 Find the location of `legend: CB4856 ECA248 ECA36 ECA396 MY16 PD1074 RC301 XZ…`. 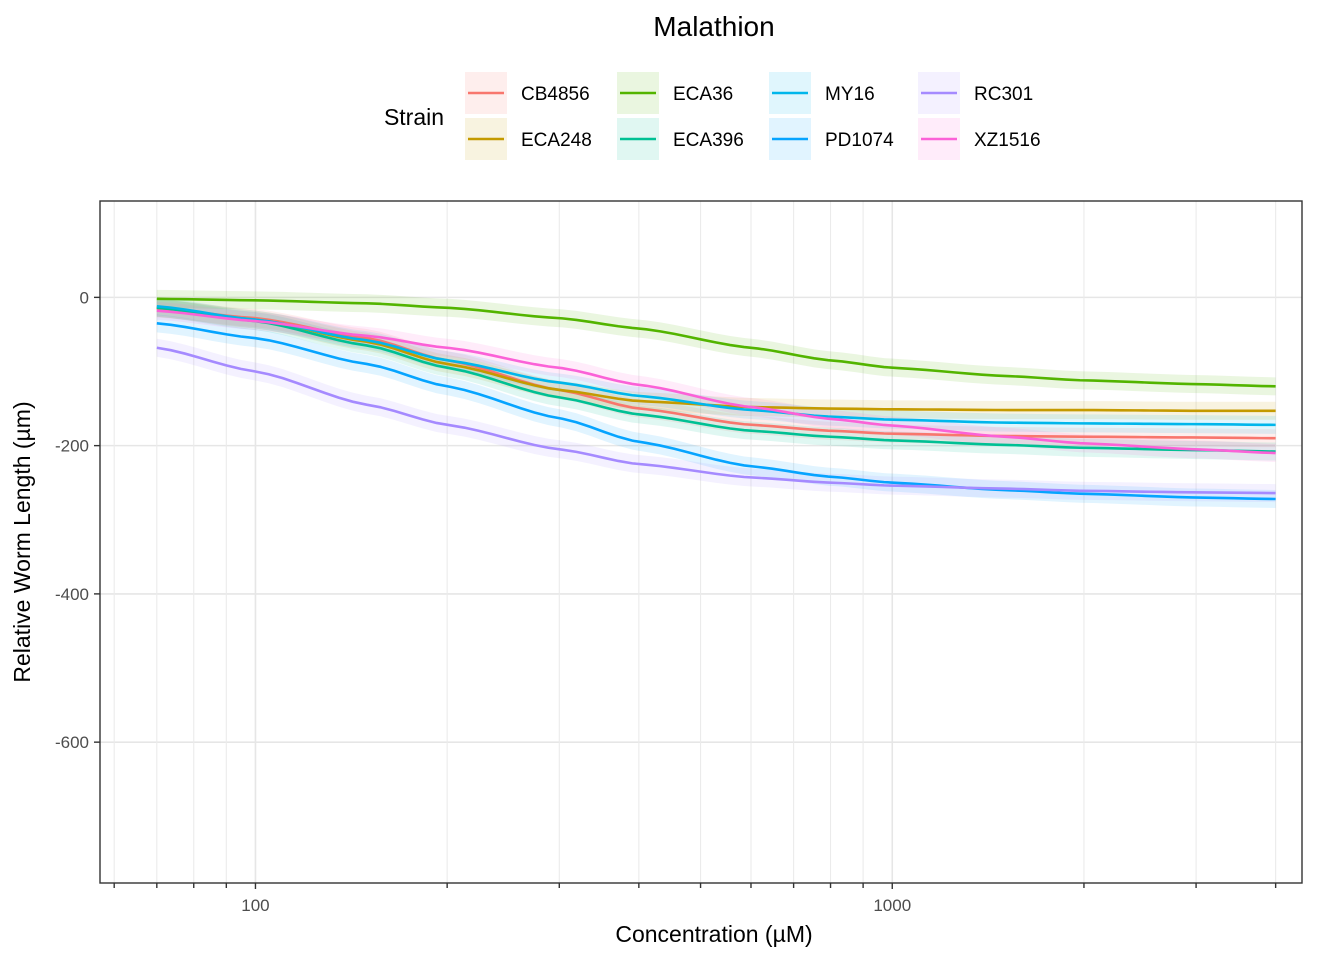

legend: CB4856 ECA248 ECA36 ECA396 MY16 PD1074 RC301 XZ… is located at coordinates (753, 116).